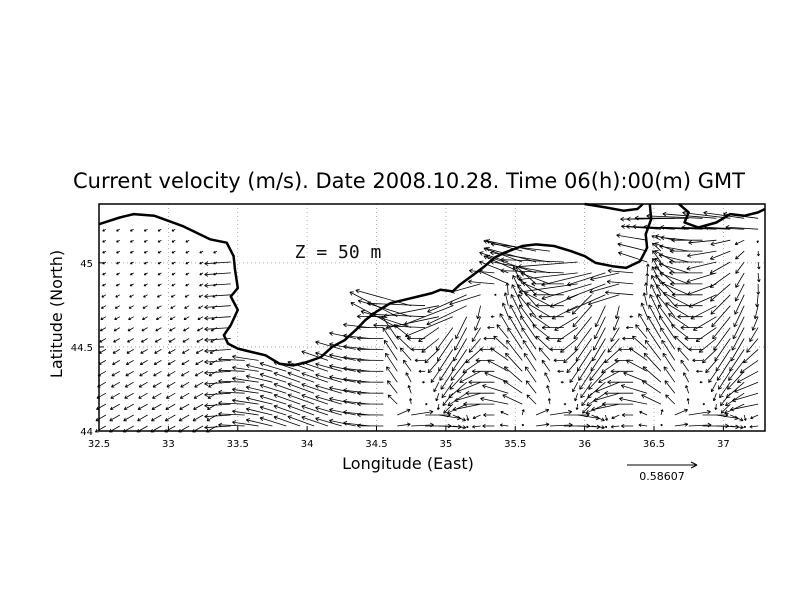 The height and width of the screenshot is (600, 800). Describe the element at coordinates (238, 444) in the screenshot. I see `x-tick-label: 33.5` at that location.